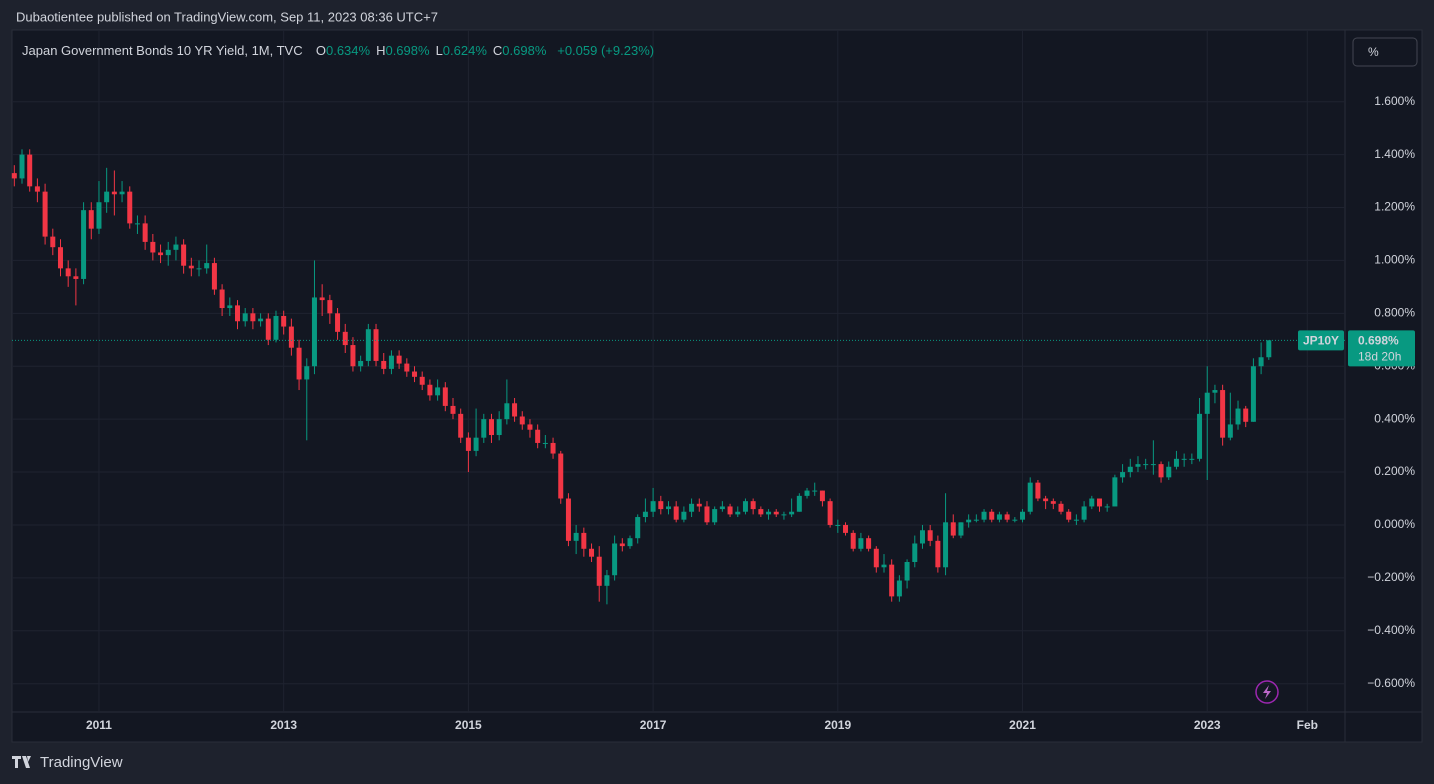 The height and width of the screenshot is (784, 1434). What do you see at coordinates (81, 762) in the screenshot?
I see `footer-brand: TradingView` at bounding box center [81, 762].